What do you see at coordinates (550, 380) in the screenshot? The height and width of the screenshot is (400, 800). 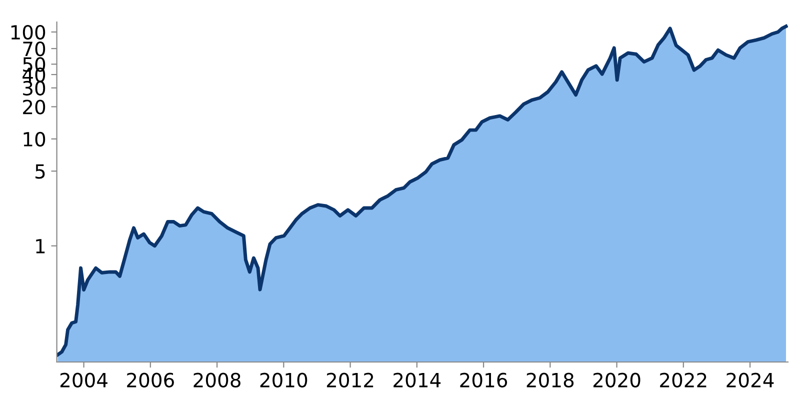 I see `x-tick-label: 2018` at bounding box center [550, 380].